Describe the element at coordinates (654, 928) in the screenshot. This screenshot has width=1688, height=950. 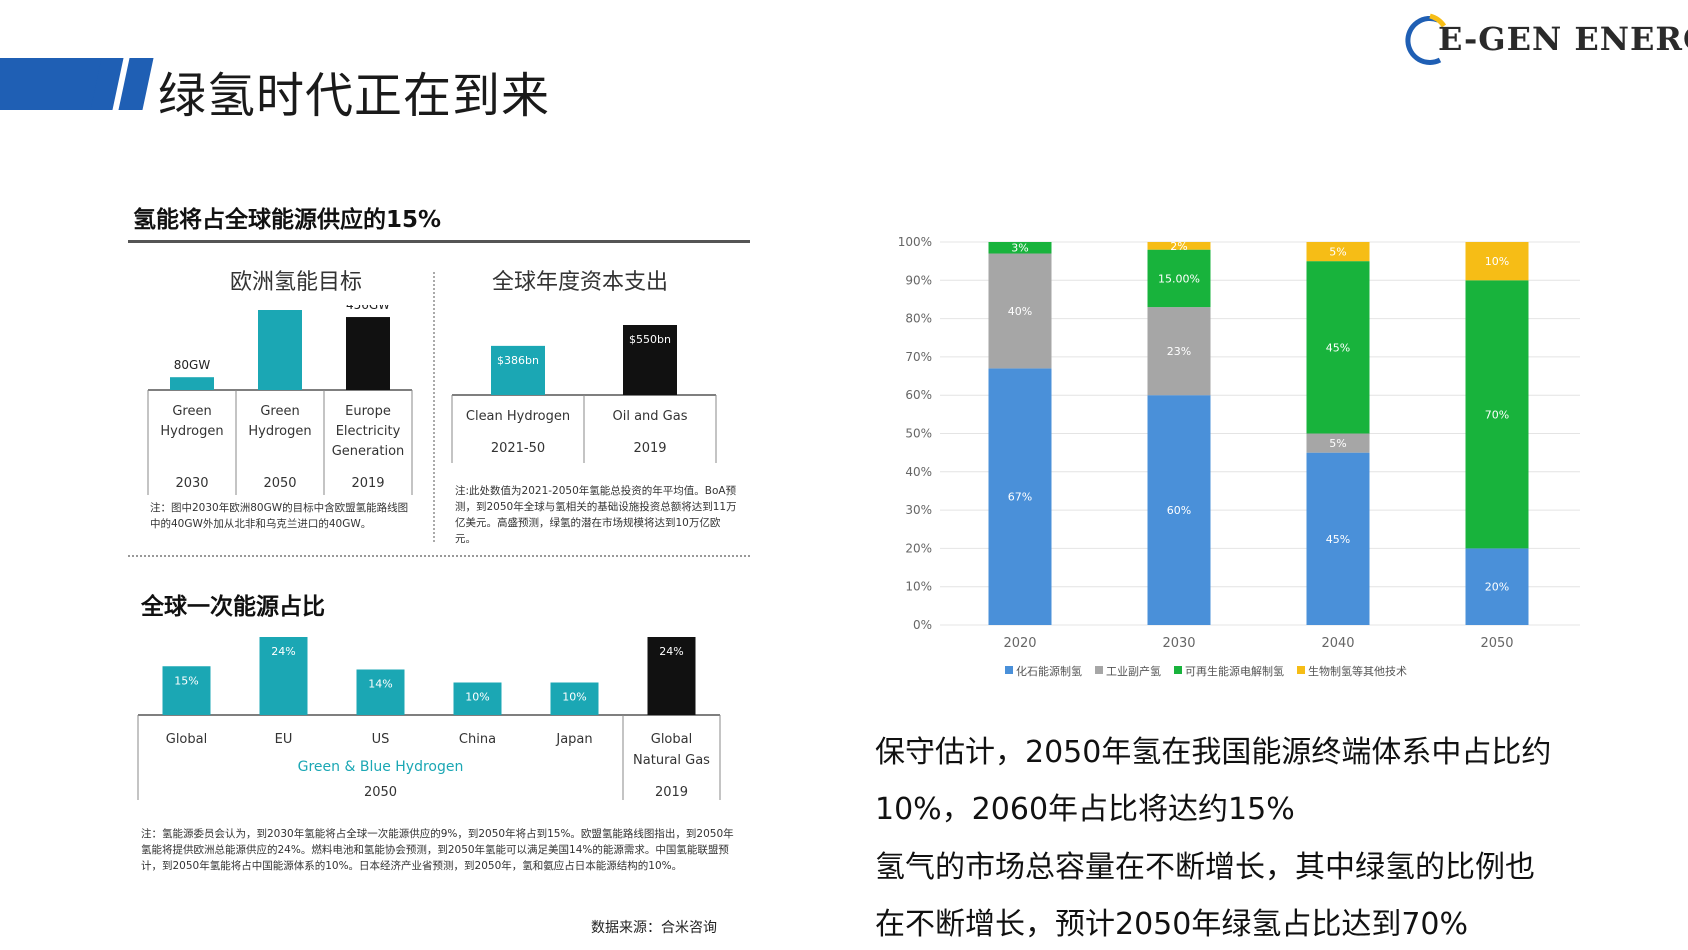
I see `data-source: 数据来源：合米咨询` at that location.